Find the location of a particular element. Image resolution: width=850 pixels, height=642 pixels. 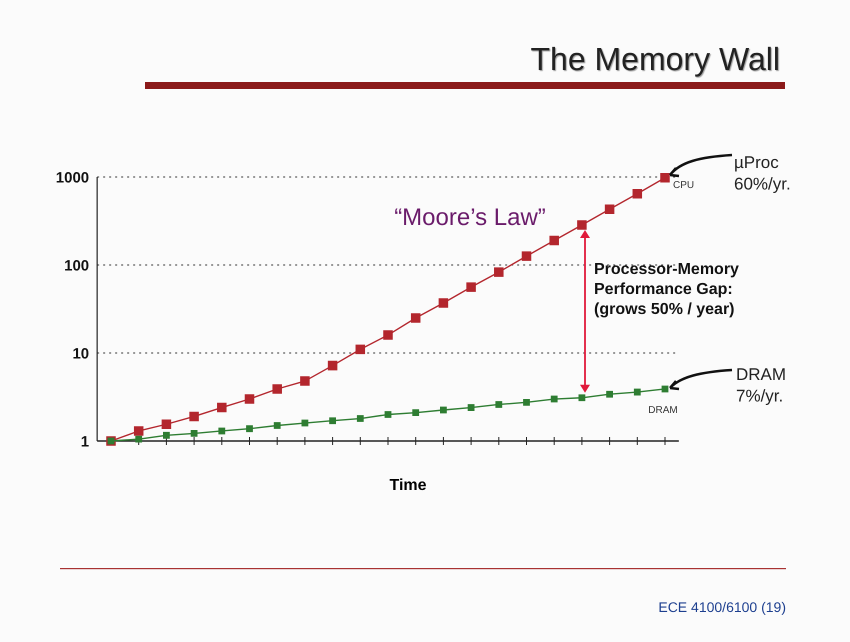

y-tick-label: 1000 is located at coordinates (73, 177).